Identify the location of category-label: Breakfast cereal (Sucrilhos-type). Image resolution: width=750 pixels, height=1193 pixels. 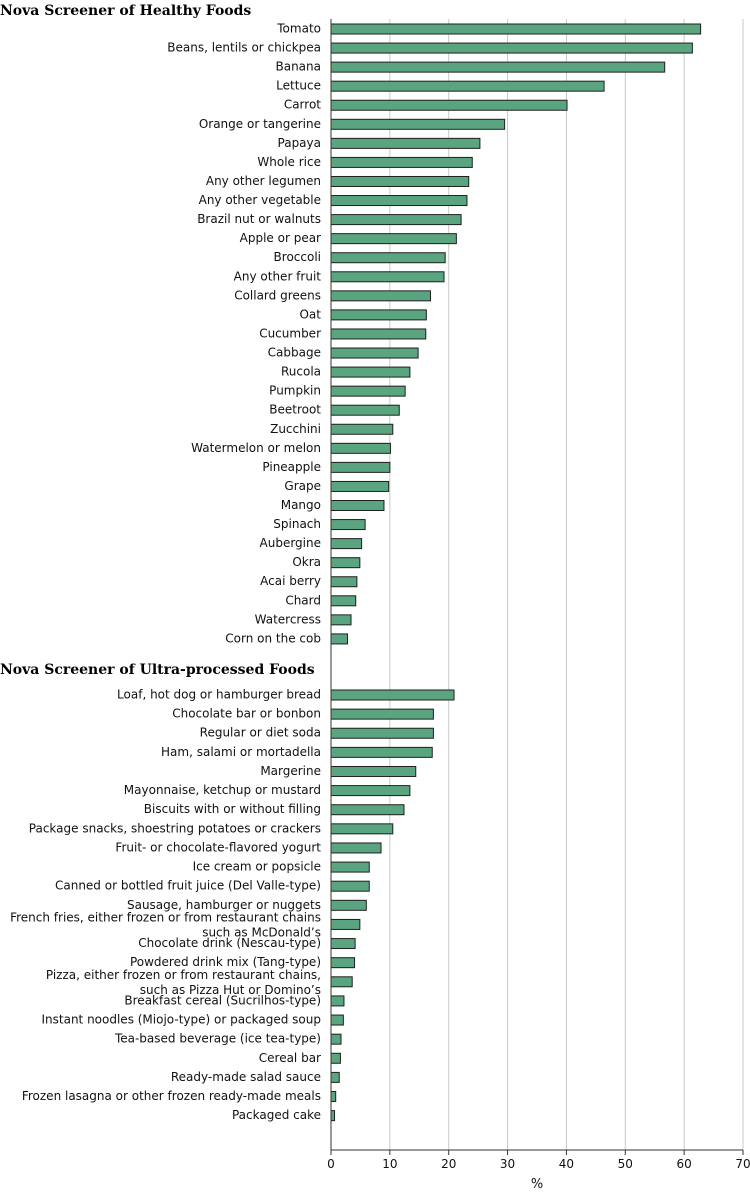
(222, 1000).